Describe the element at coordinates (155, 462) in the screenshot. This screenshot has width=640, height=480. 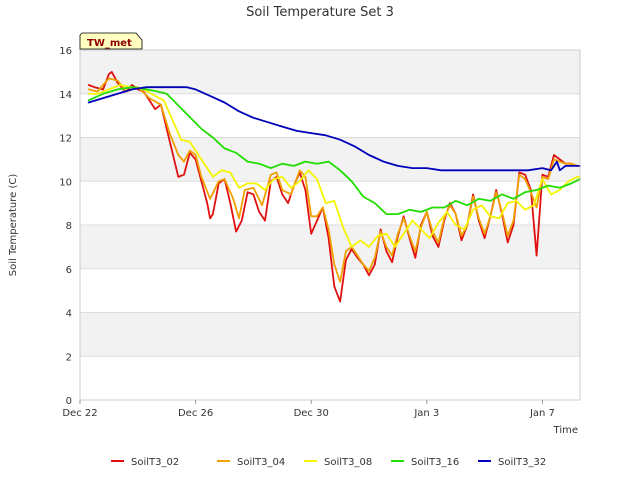
I see `legend-label: SoilT3_02` at that location.